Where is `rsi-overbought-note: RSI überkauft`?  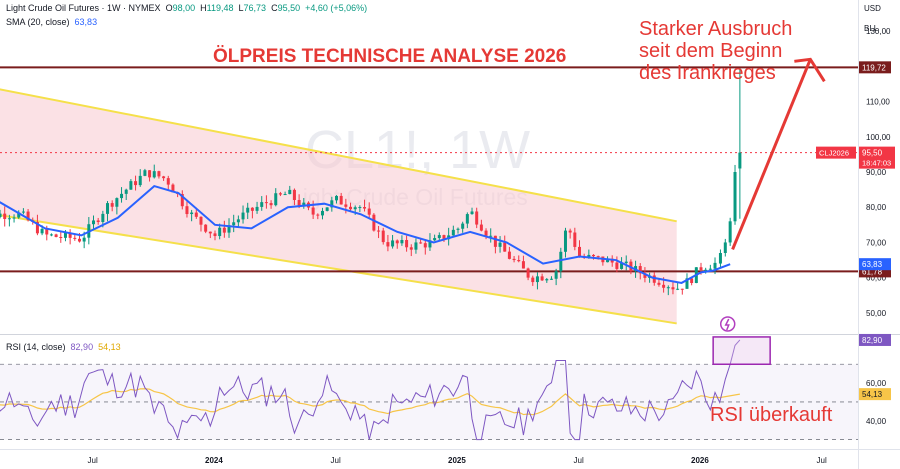
rsi-overbought-note: RSI überkauft is located at coordinates (771, 415).